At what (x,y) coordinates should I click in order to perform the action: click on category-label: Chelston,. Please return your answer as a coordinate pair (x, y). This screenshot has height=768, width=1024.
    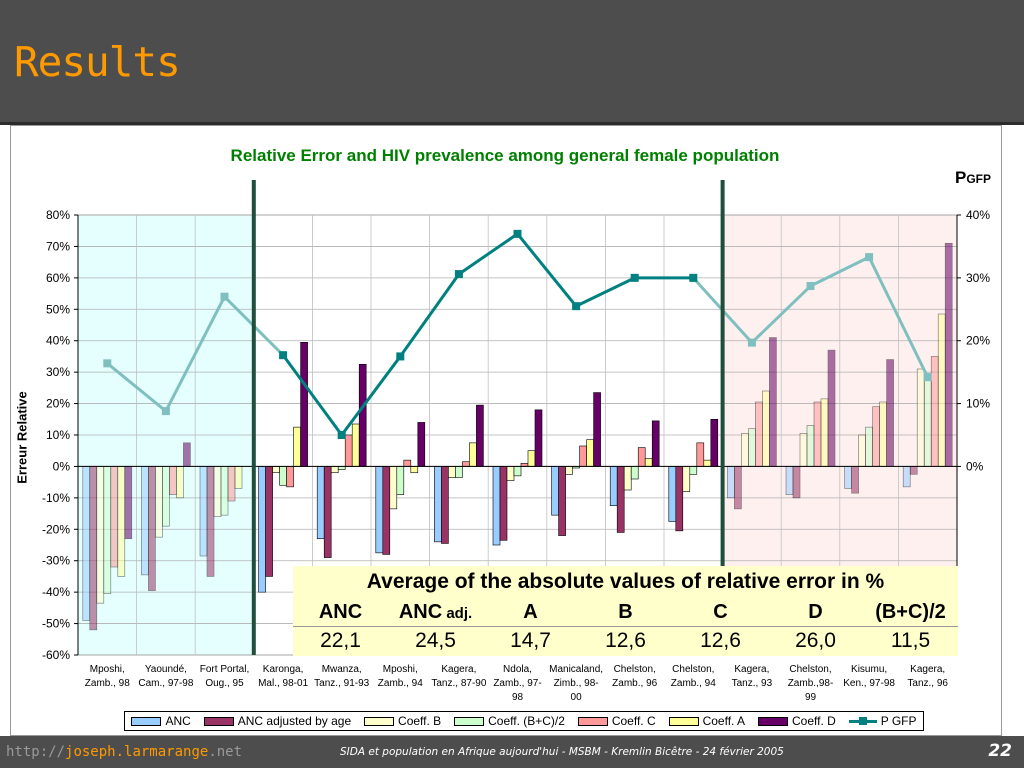
    Looking at the image, I should click on (693, 669).